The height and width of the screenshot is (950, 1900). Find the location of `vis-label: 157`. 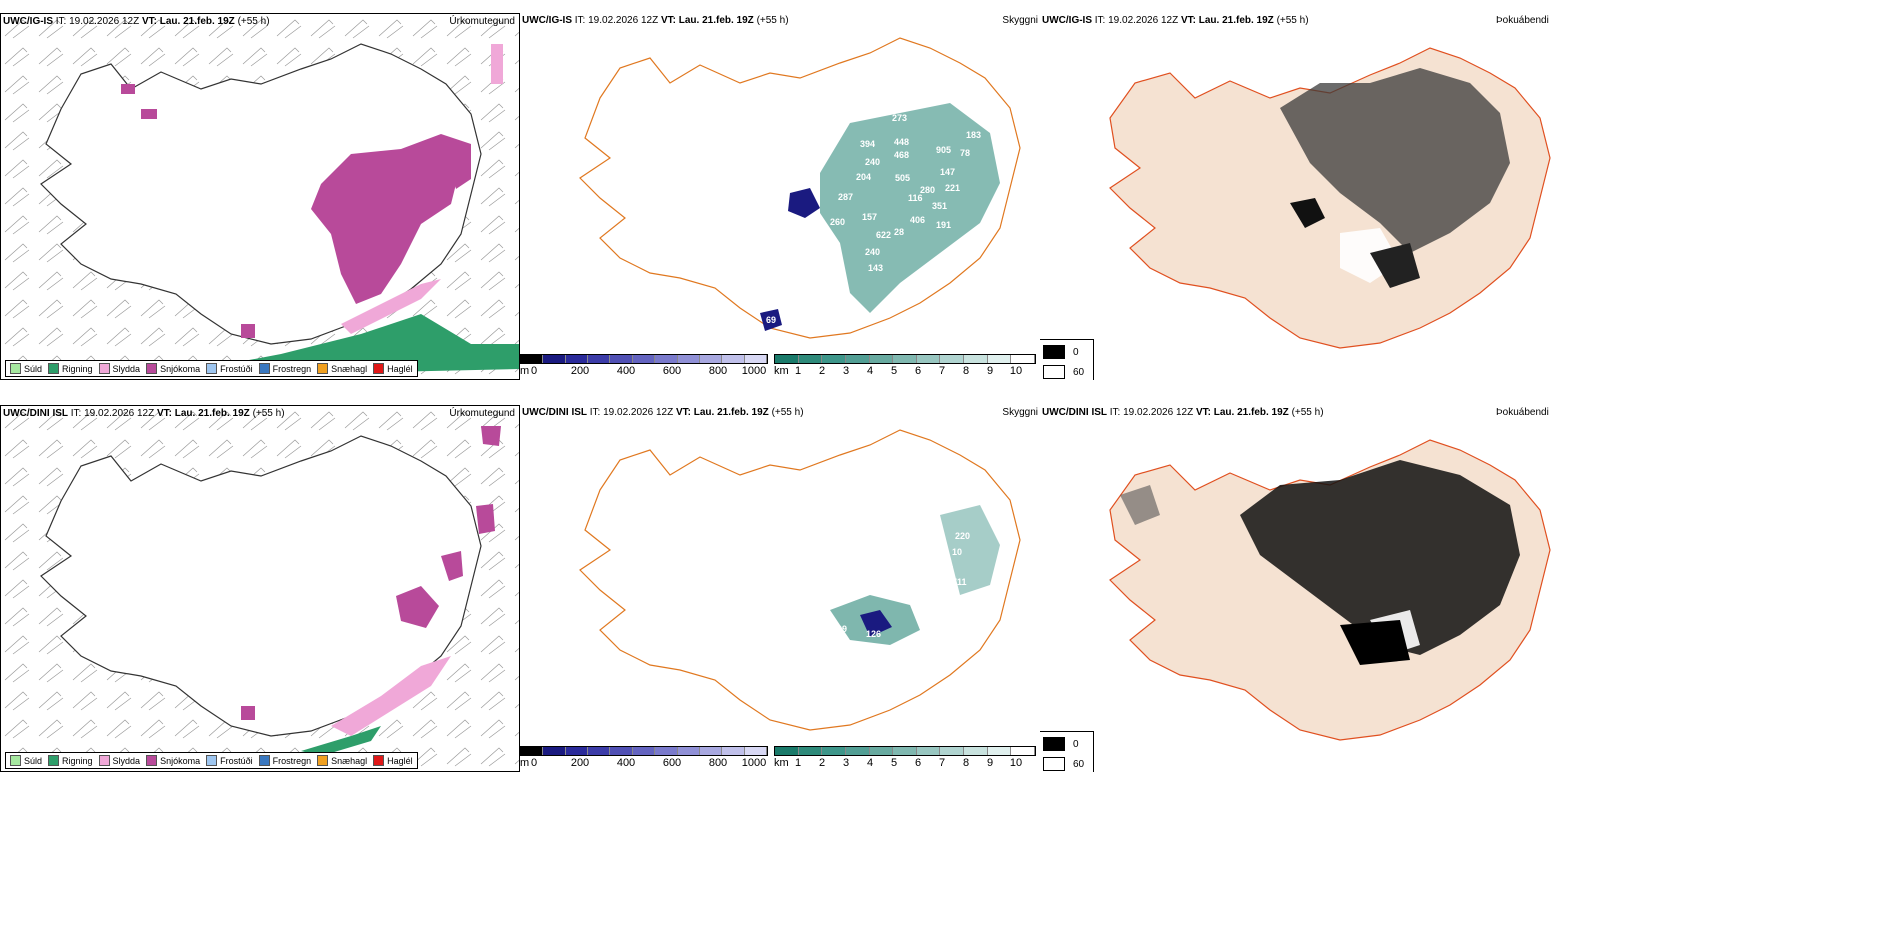

vis-label: 157 is located at coordinates (869, 217).